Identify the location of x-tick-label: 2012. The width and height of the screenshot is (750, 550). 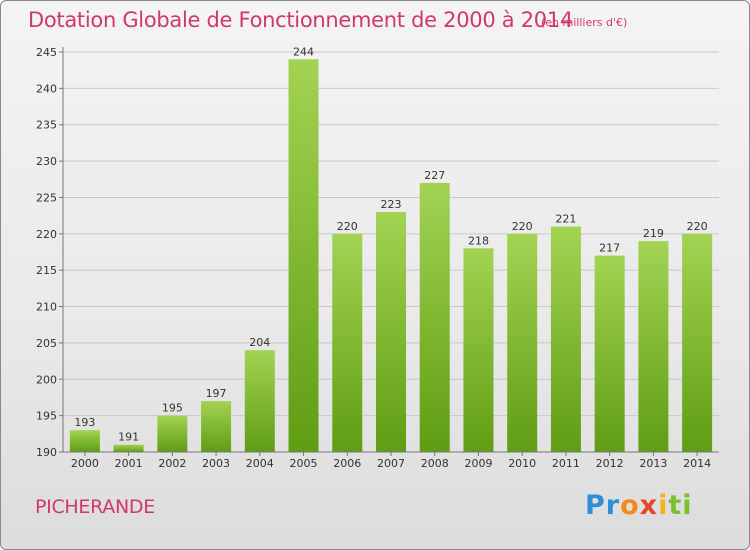
(610, 463).